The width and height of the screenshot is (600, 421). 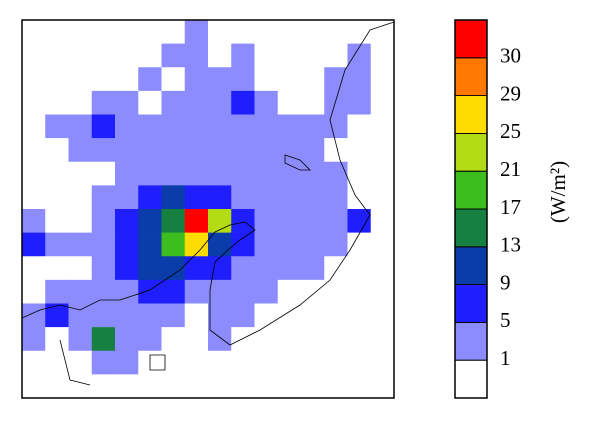 What do you see at coordinates (510, 207) in the screenshot?
I see `colorbar-tick-label: 17` at bounding box center [510, 207].